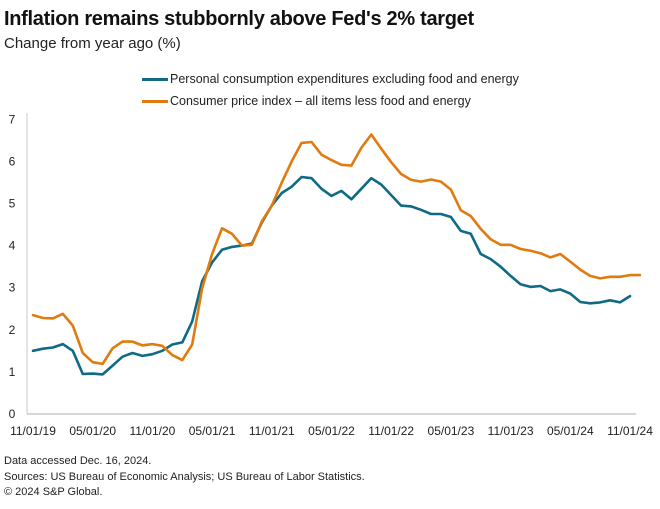 The height and width of the screenshot is (509, 660). What do you see at coordinates (12, 204) in the screenshot?
I see `y-tick-label: 5` at bounding box center [12, 204].